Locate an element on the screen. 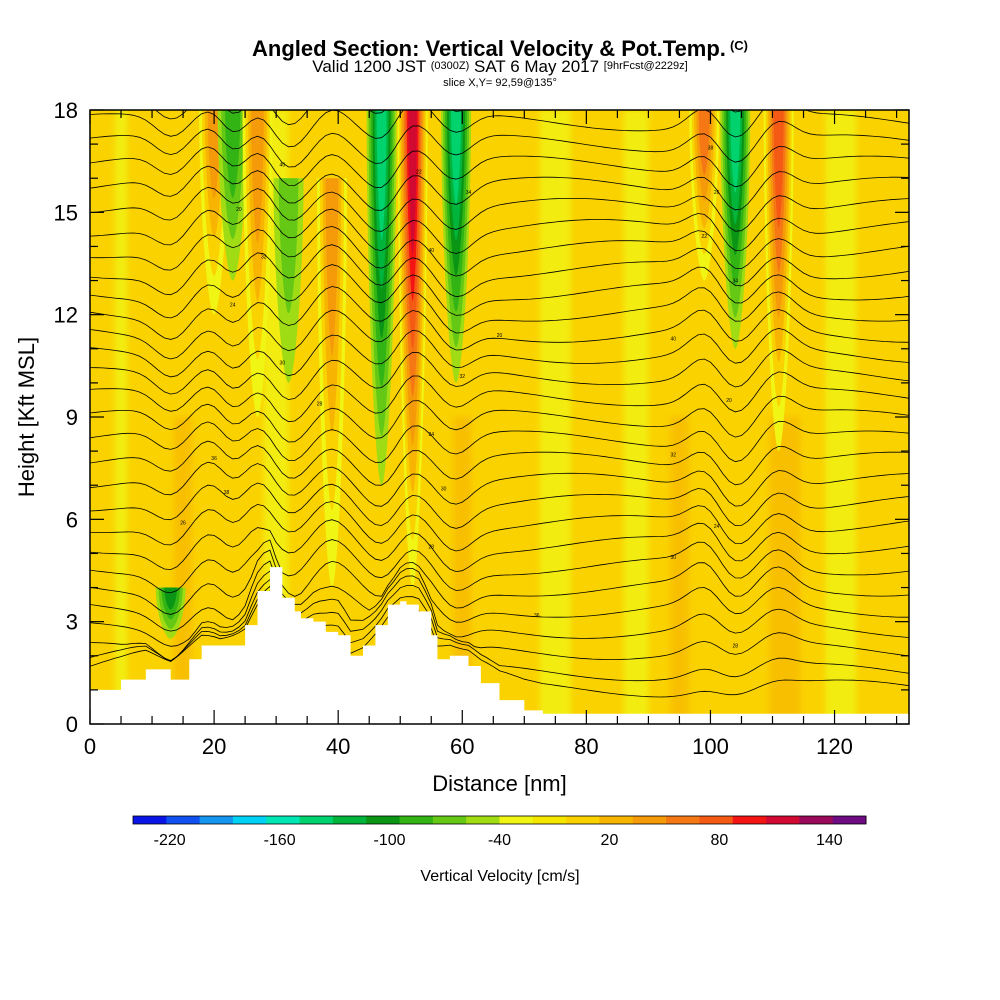 The width and height of the screenshot is (1000, 1000). y-tick-label: 15 is located at coordinates (66, 212).